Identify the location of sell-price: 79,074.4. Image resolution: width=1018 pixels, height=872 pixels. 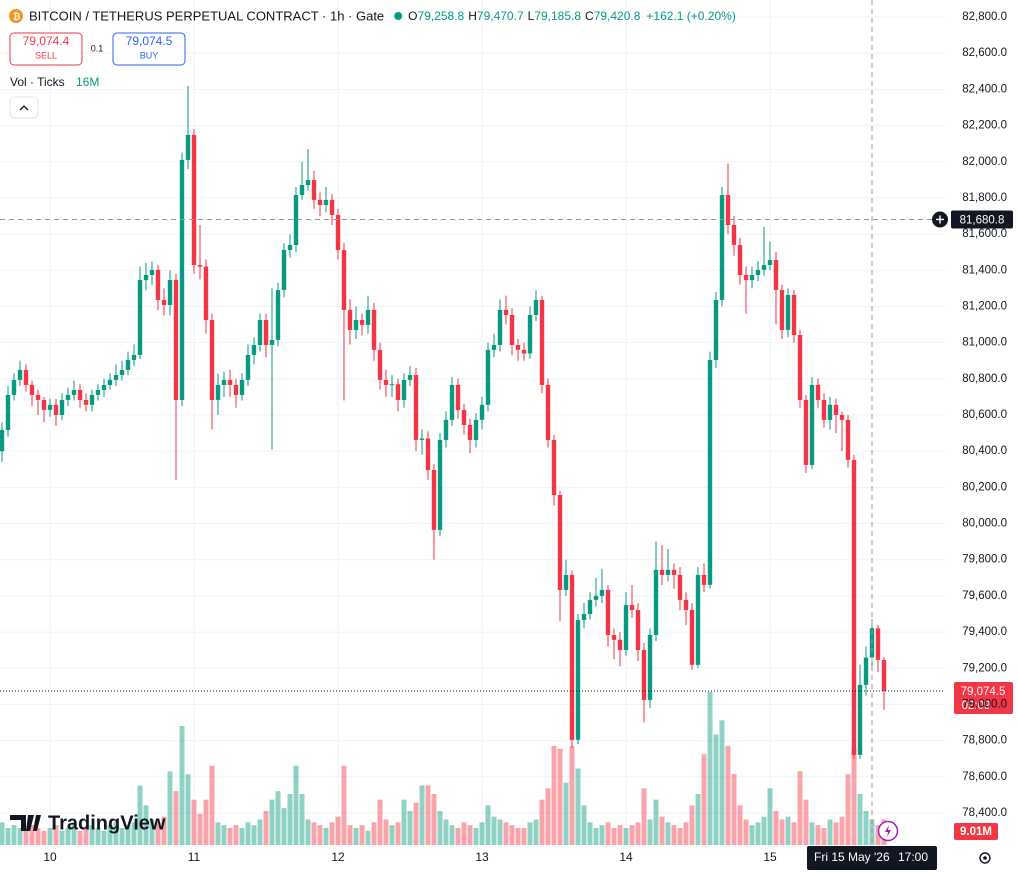
(46, 41).